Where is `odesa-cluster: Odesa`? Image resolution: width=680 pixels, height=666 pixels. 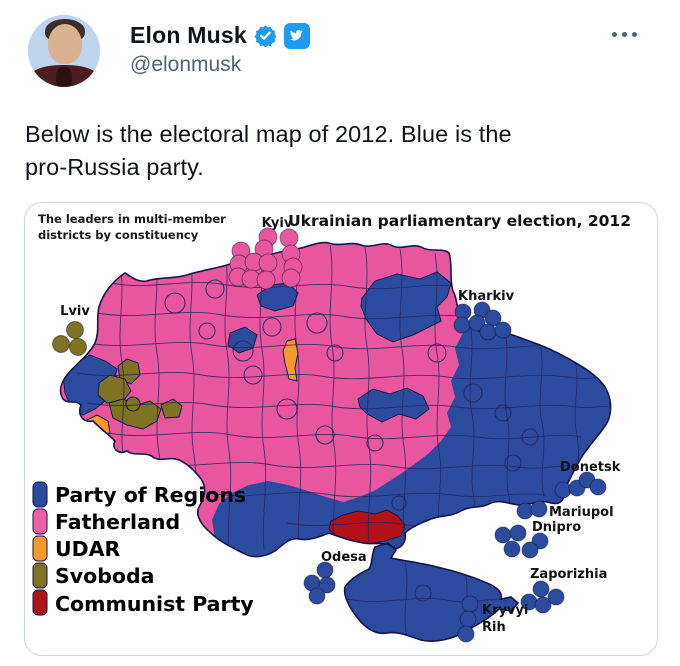
odesa-cluster: Odesa is located at coordinates (335, 577).